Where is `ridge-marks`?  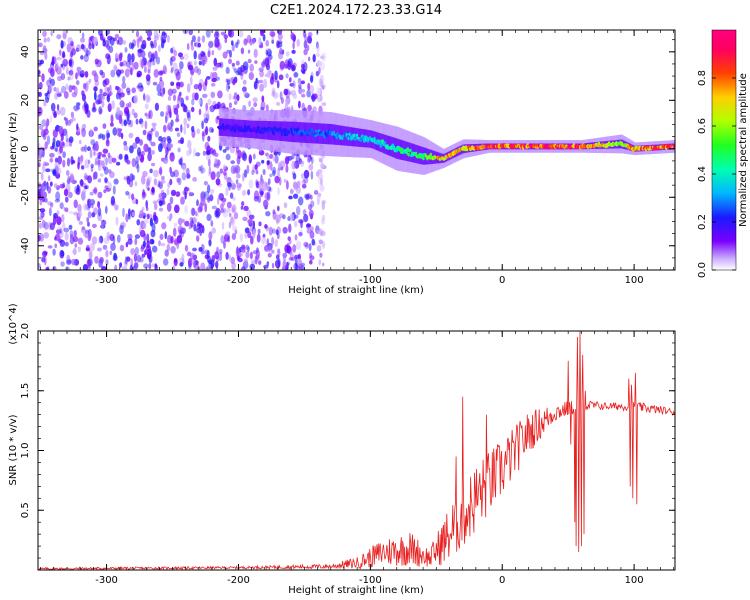
ridge-marks is located at coordinates (446, 141).